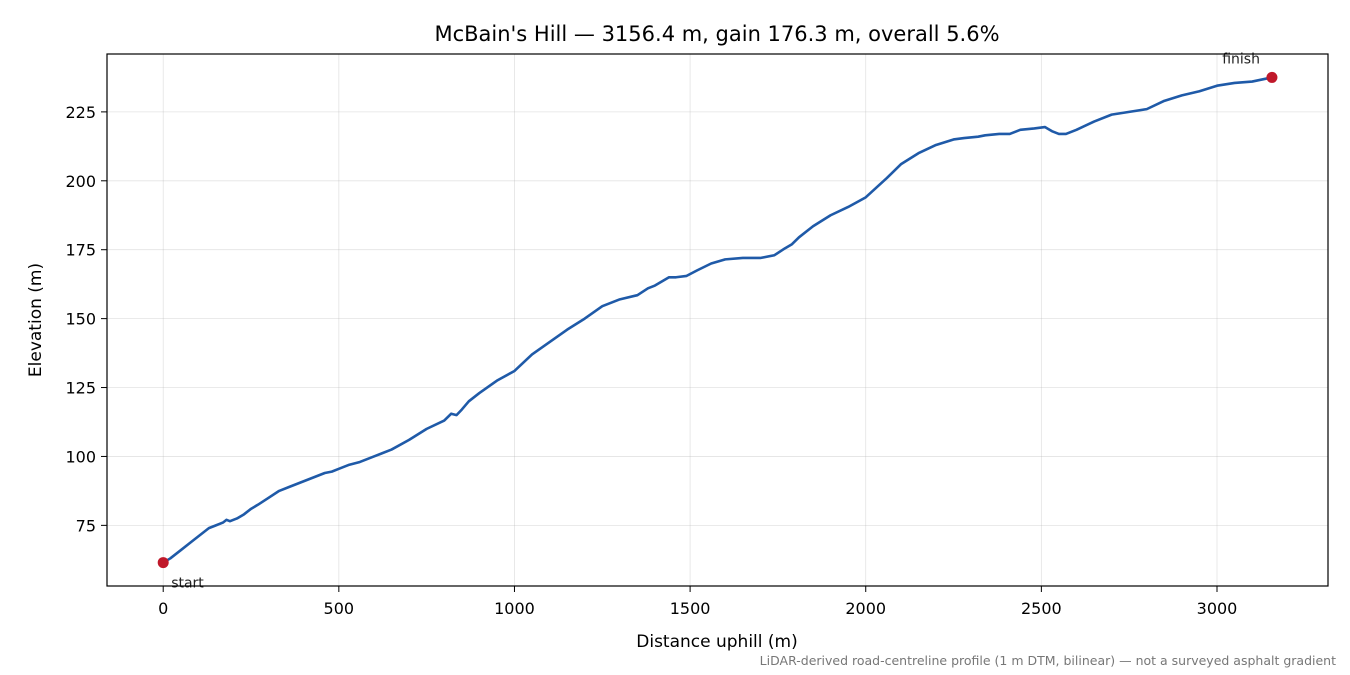  I want to click on y-axis-ticks: 75 100 125 150 175 200 225, so click(86, 319).